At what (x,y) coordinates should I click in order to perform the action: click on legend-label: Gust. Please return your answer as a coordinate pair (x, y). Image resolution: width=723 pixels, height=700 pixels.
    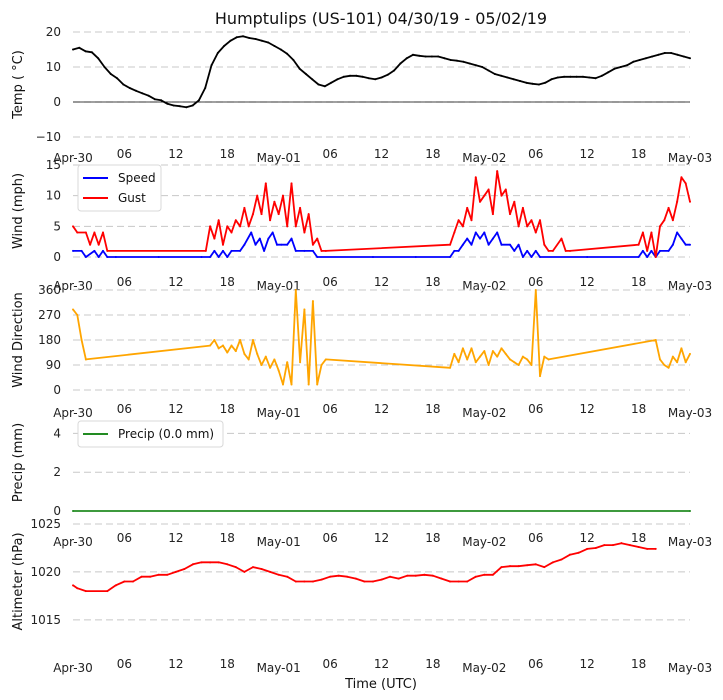
    Looking at the image, I should click on (132, 198).